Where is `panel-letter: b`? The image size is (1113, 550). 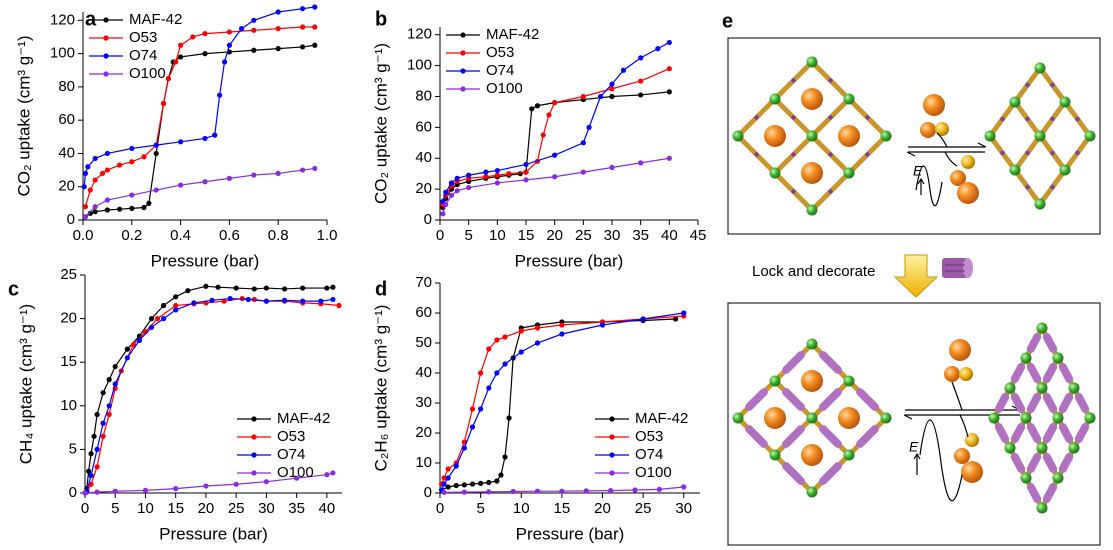 panel-letter: b is located at coordinates (381, 19).